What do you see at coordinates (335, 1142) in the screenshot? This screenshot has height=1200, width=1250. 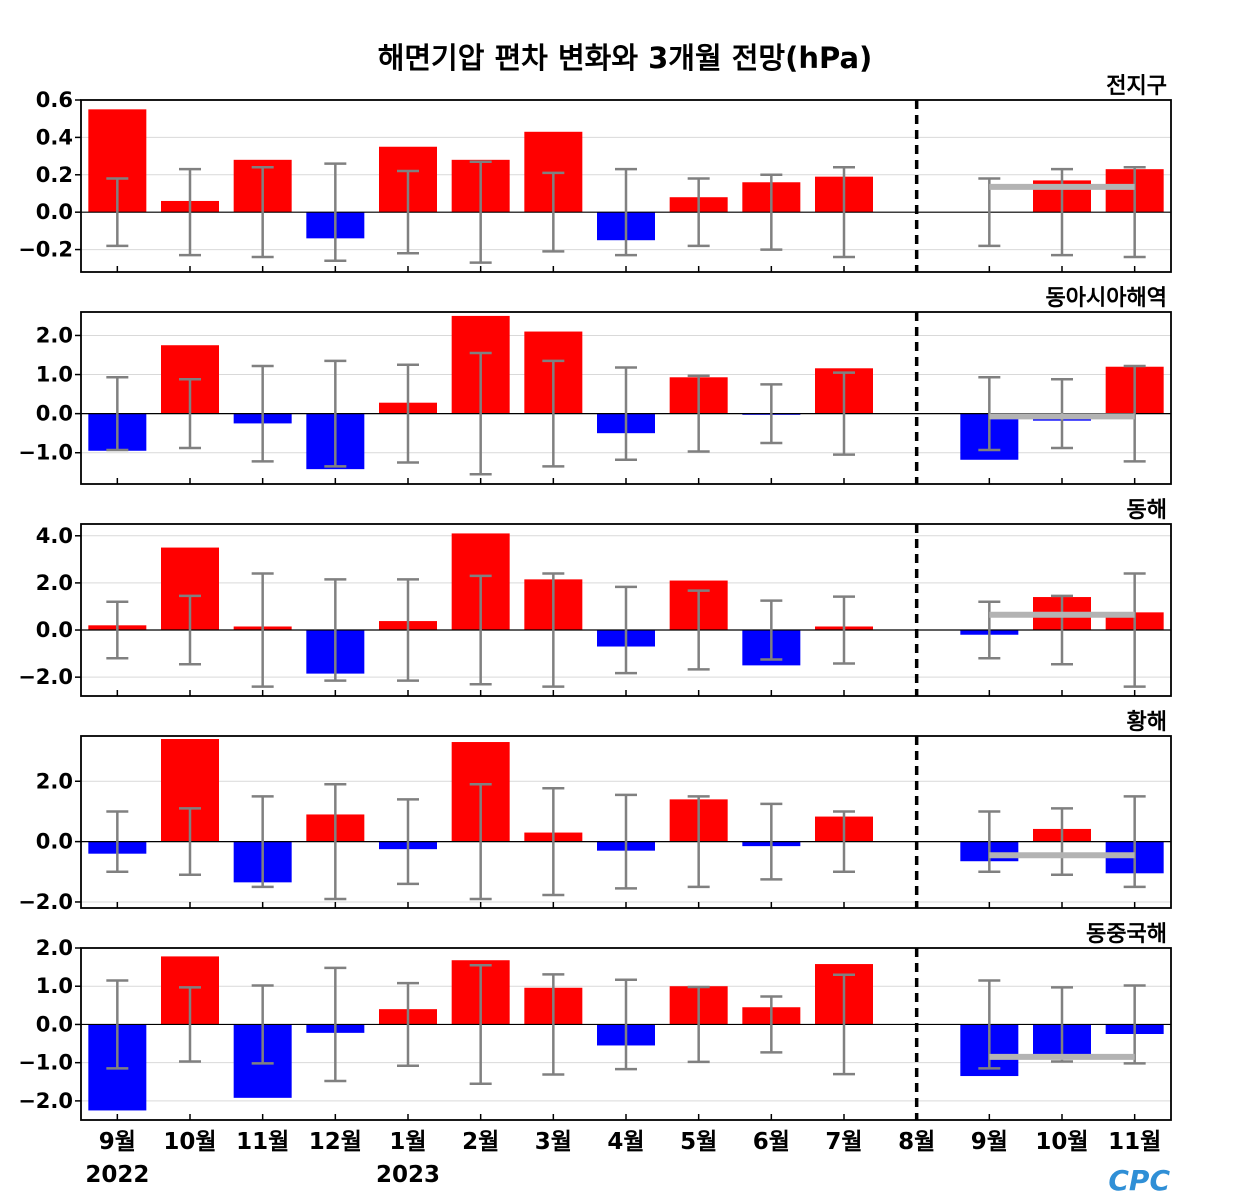 I see `x-tick-label: 12월` at bounding box center [335, 1142].